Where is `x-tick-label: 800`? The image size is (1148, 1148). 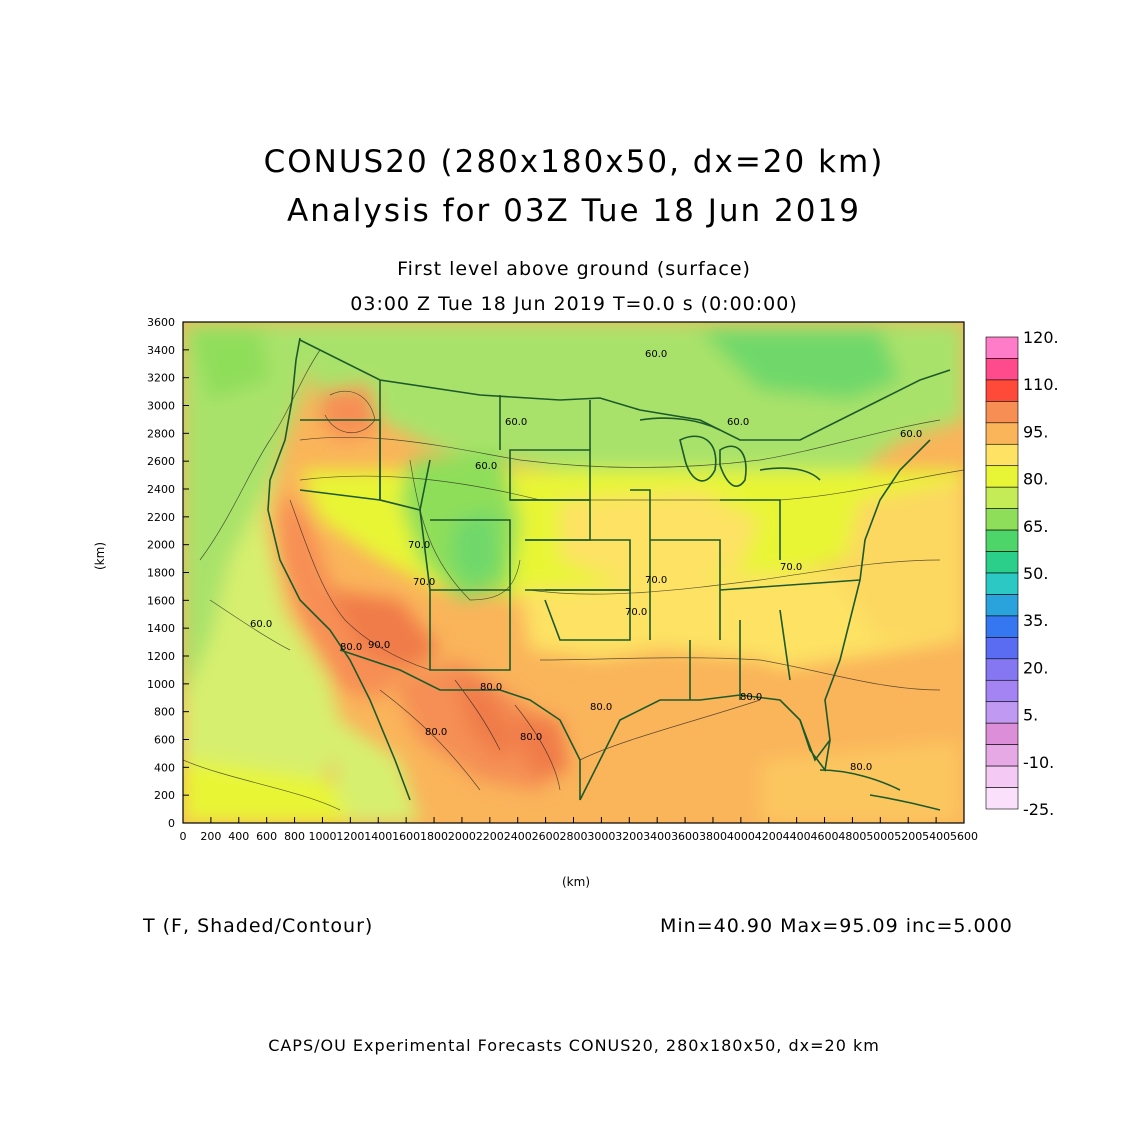 x-tick-label: 800 is located at coordinates (294, 836).